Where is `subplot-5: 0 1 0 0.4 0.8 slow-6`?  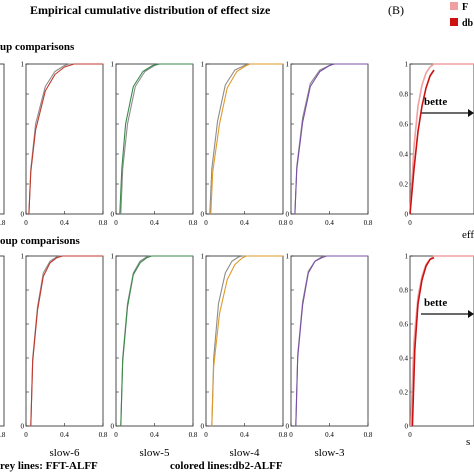 subplot-5: 0 1 0 0.4 0.8 slow-6 is located at coordinates (64, 356).